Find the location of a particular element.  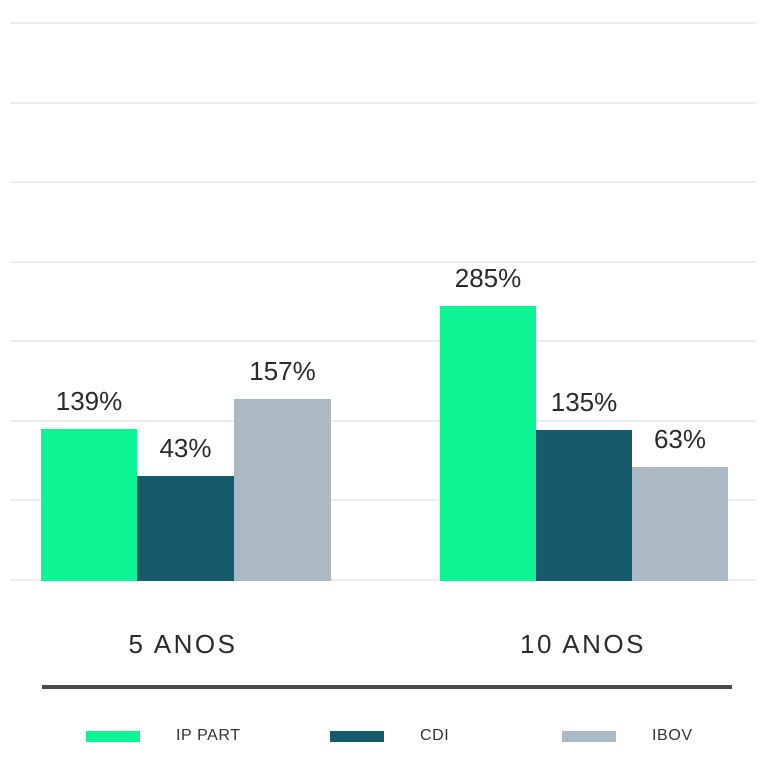

bar-cdi-5-anos: 43% is located at coordinates (185, 507).